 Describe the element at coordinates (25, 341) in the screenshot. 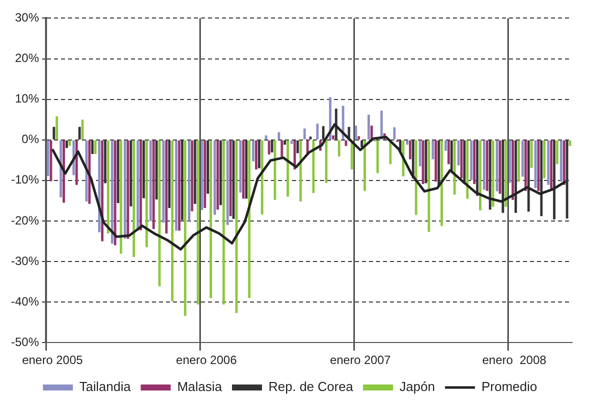

I see `y-tick-label: -50%` at that location.